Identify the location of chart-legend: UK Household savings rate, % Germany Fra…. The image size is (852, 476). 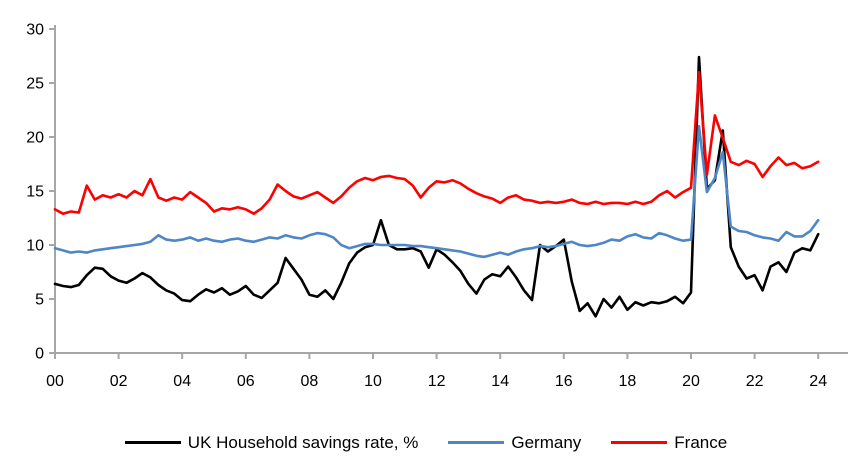
(426, 442).